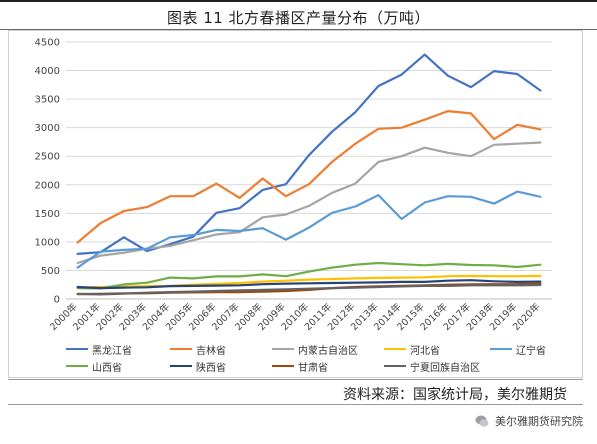 The width and height of the screenshot is (597, 444). I want to click on chart-title-bar: 图表 11 北方春播区产量分布（万吨）, so click(298, 15).